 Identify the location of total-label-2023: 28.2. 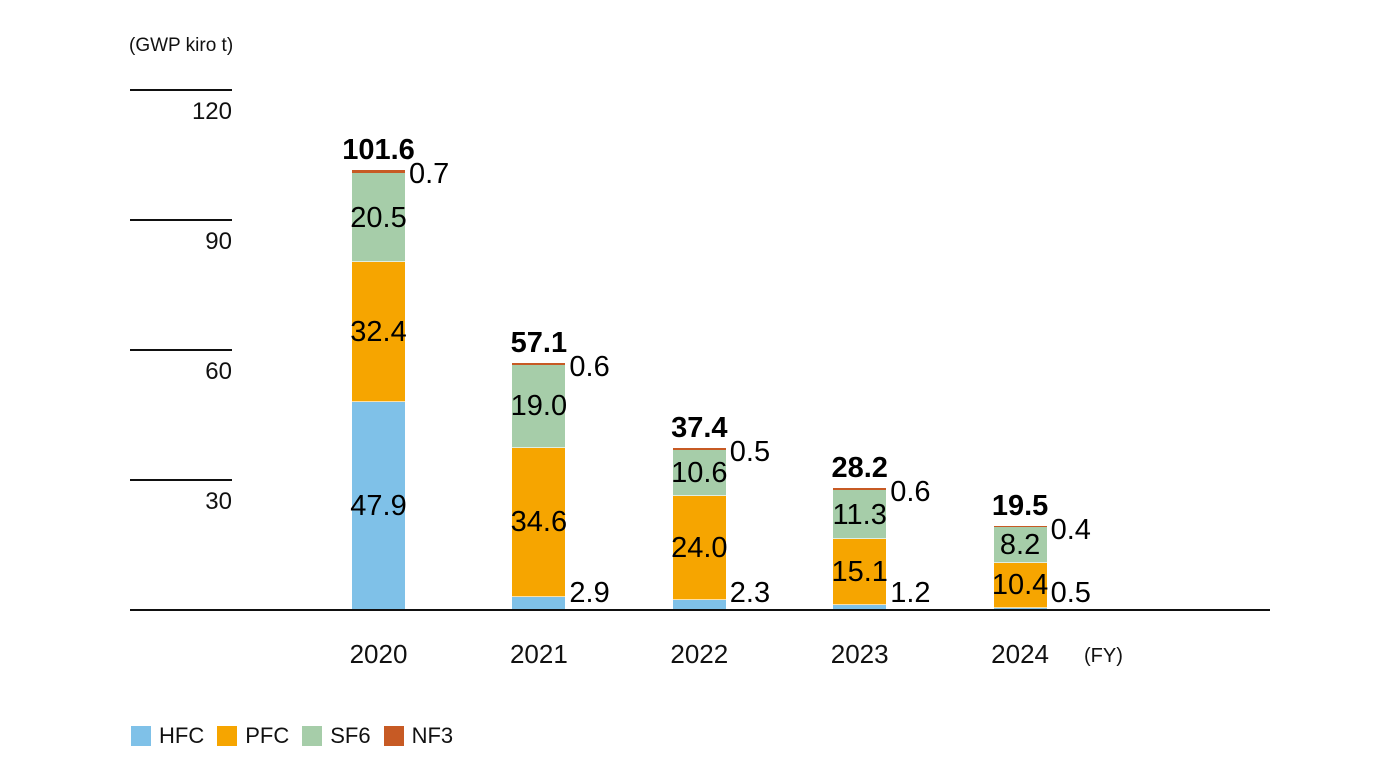
(859, 467).